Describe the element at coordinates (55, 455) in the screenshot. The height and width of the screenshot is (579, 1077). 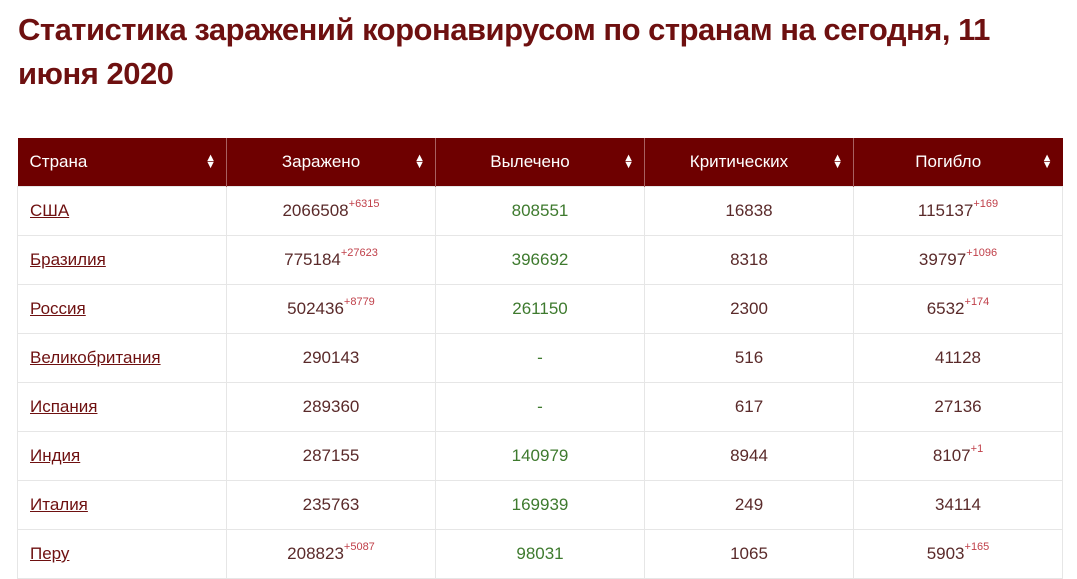
I see `country-link: Индия` at that location.